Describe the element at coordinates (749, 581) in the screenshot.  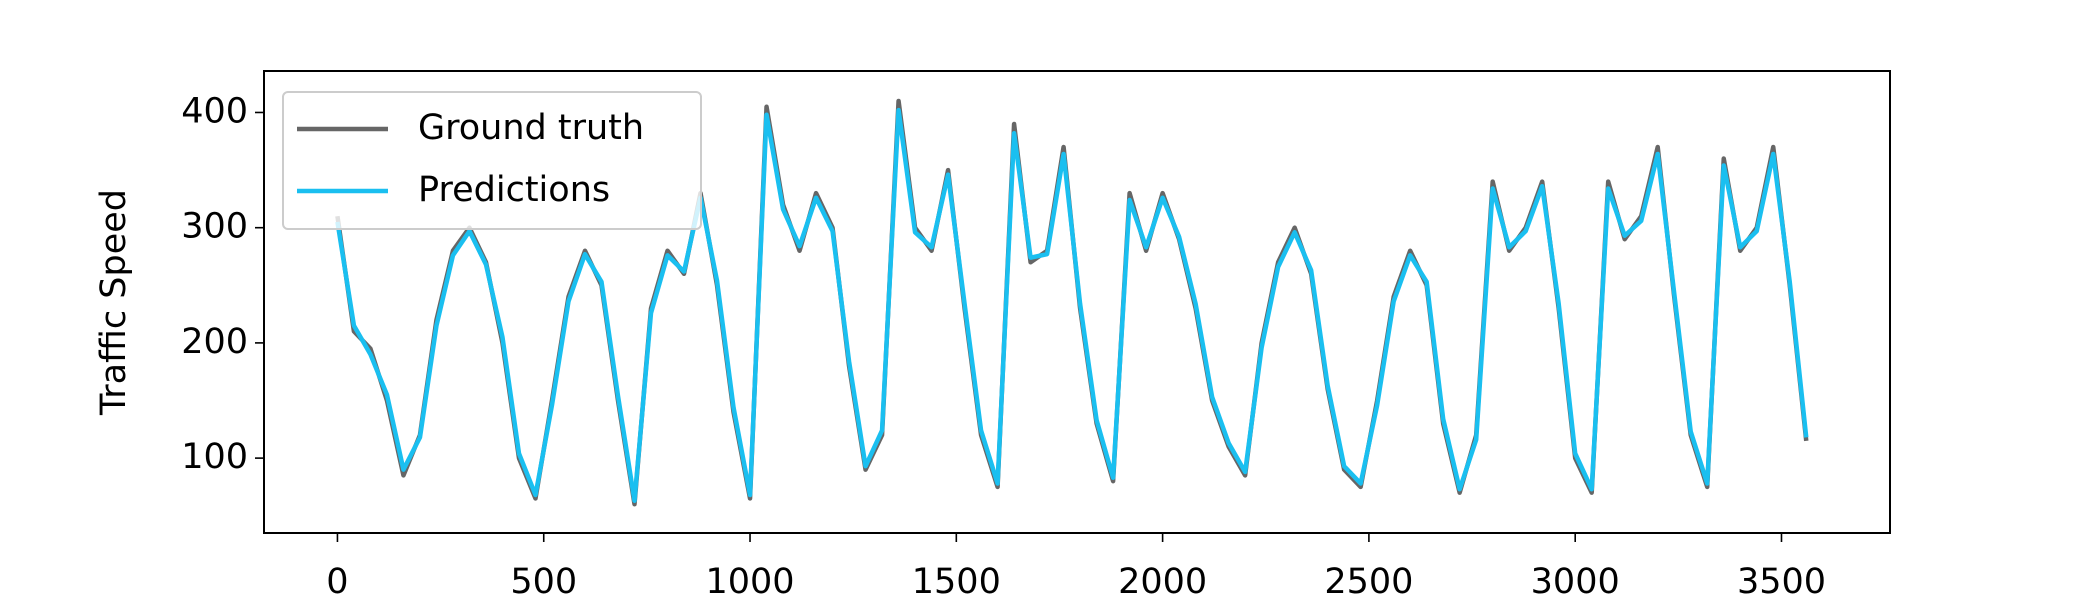
I see `x-tick-label: 1000` at that location.